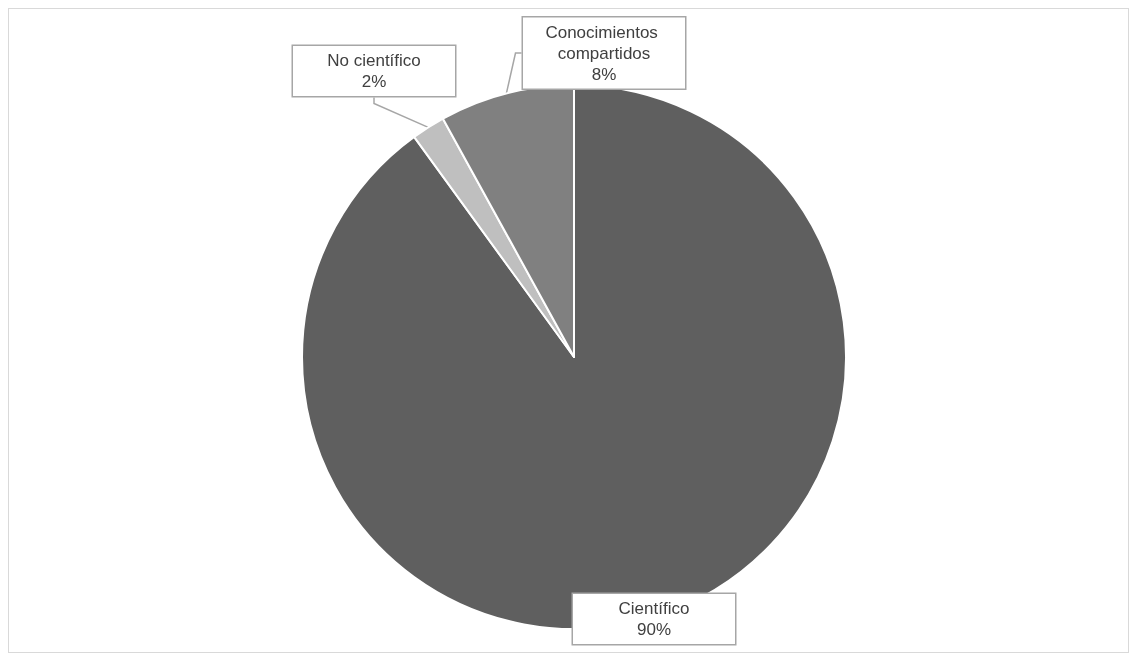 The width and height of the screenshot is (1139, 663). Describe the element at coordinates (374, 60) in the screenshot. I see `slice-label: No científico` at that location.